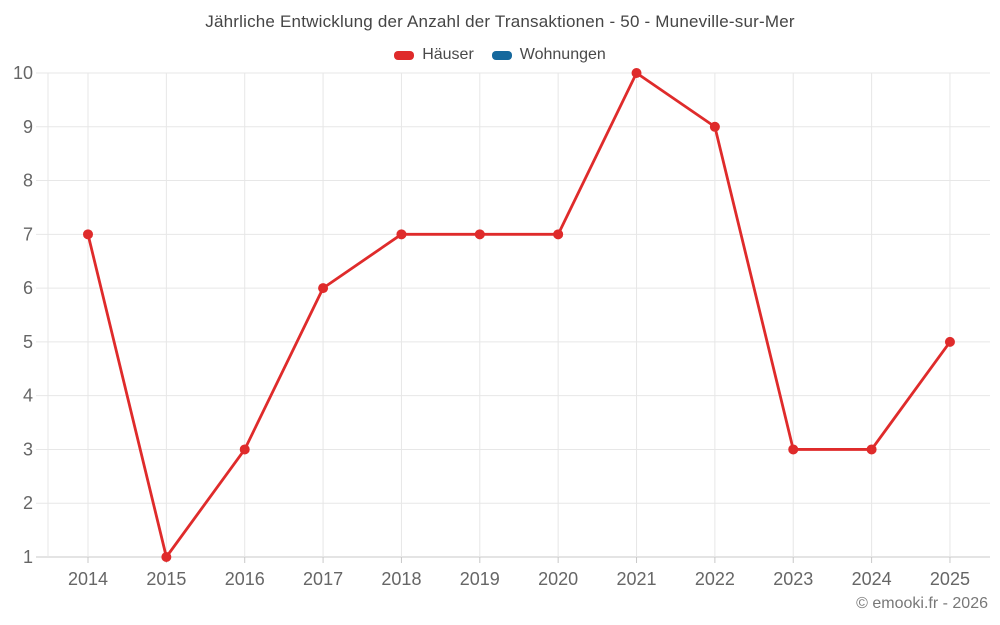  I want to click on x-axis-label: 2017, so click(323, 579).